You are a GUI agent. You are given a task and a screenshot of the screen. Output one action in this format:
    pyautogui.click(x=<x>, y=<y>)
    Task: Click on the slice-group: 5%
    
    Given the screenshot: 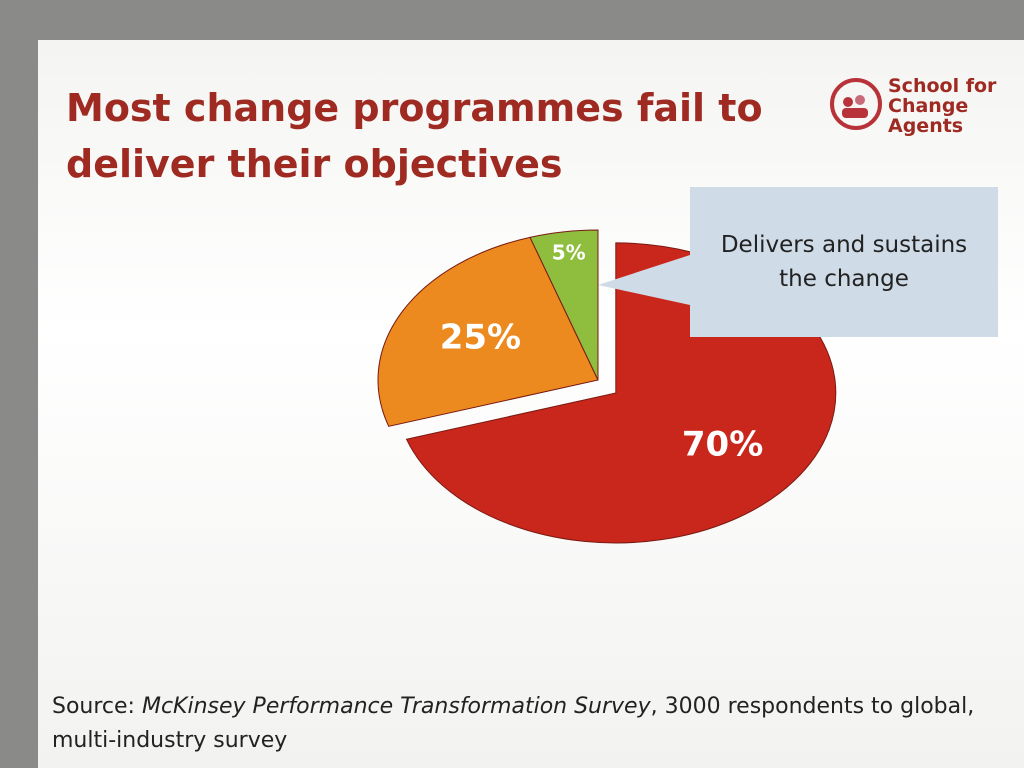 What is the action you would take?
    pyautogui.click(x=564, y=305)
    